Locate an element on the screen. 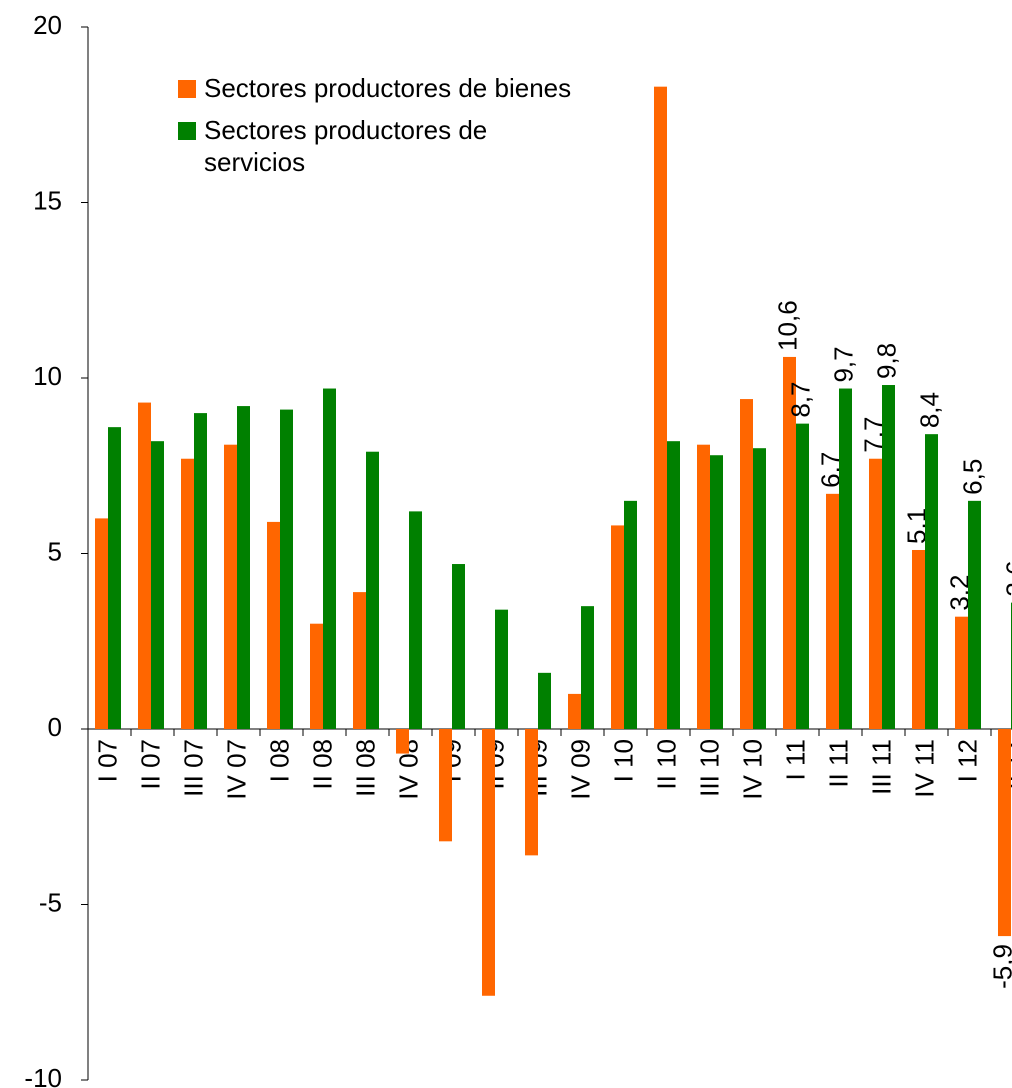 The height and width of the screenshot is (1088, 1012). x-tick-label: II 11 is located at coordinates (838, 763).